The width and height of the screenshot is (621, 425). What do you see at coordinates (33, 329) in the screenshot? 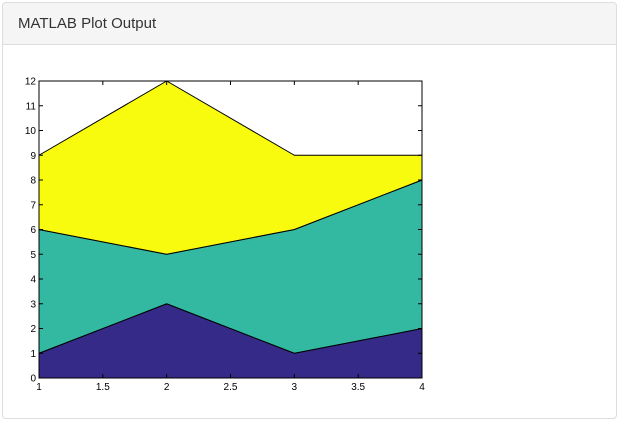
I see `y-tick-label: 2` at bounding box center [33, 329].